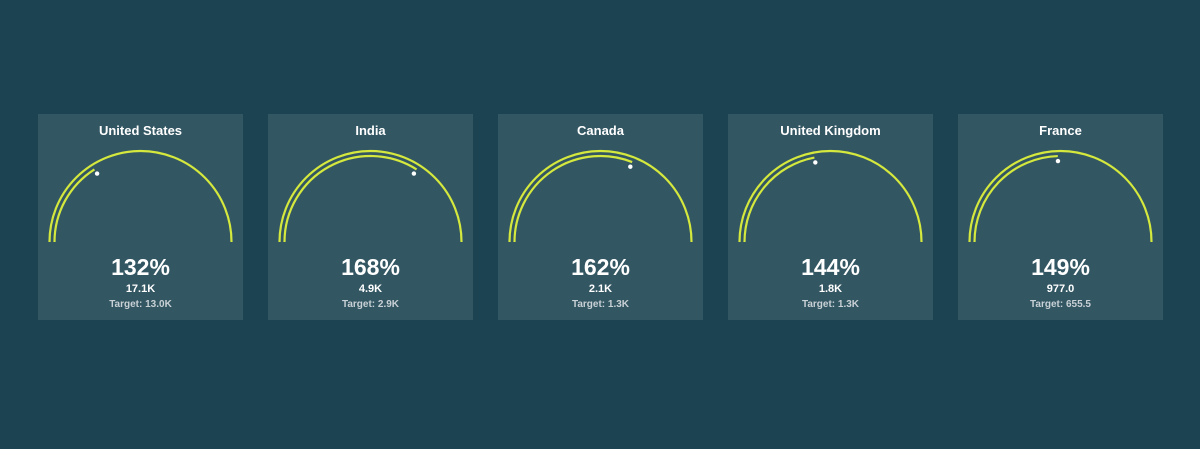 This screenshot has height=449, width=1200. Describe the element at coordinates (830, 267) in the screenshot. I see `gauge-percent: 144%` at that location.